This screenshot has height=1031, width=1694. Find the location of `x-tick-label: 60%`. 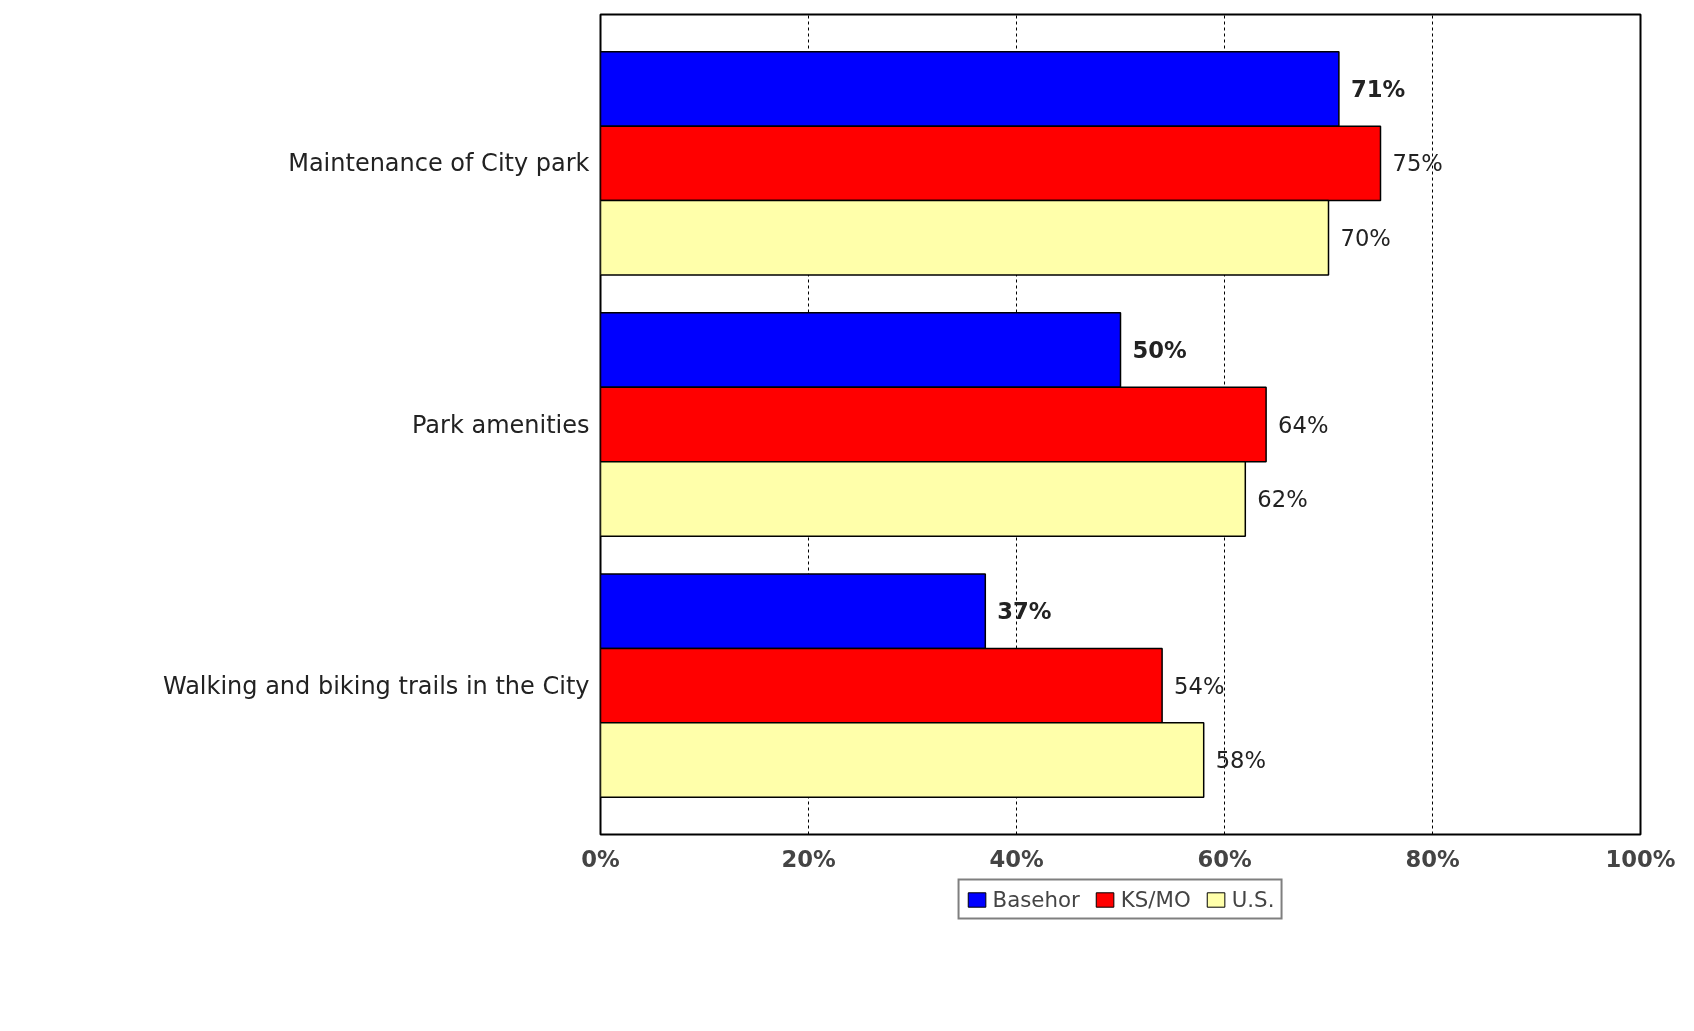

x-tick-label: 60% is located at coordinates (1224, 858).